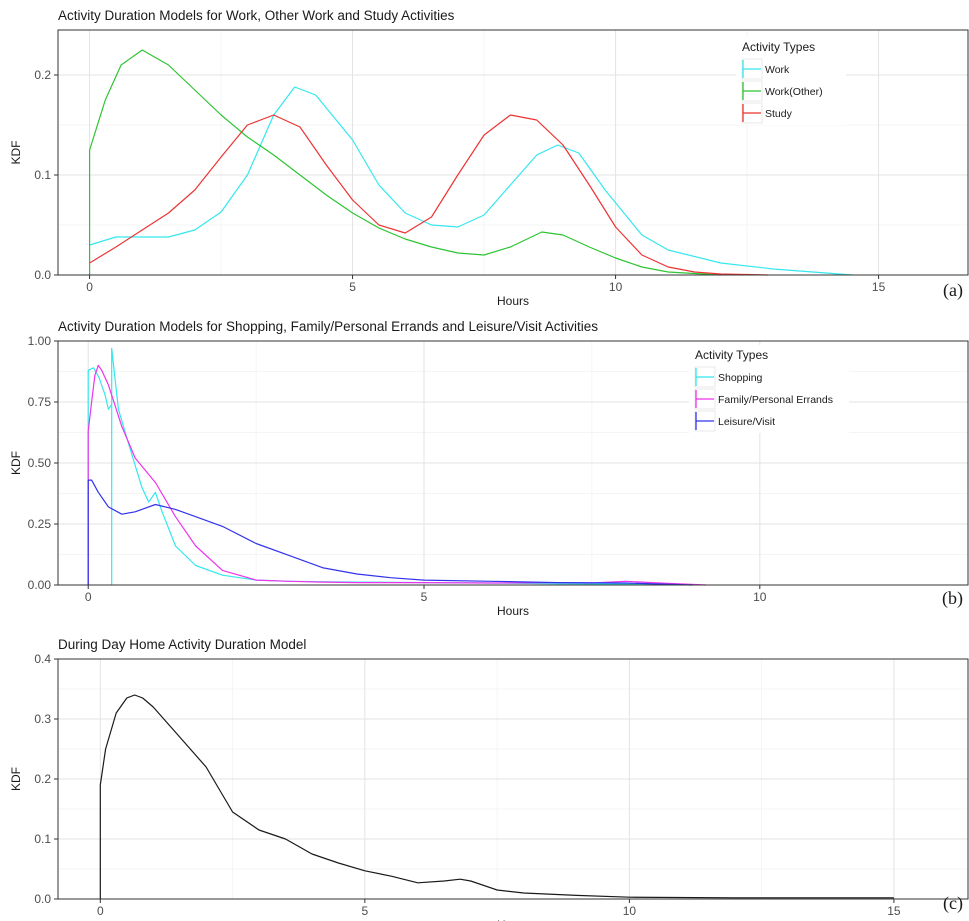 The width and height of the screenshot is (969, 921). Describe the element at coordinates (953, 290) in the screenshot. I see `panel-tag: (a)` at that location.